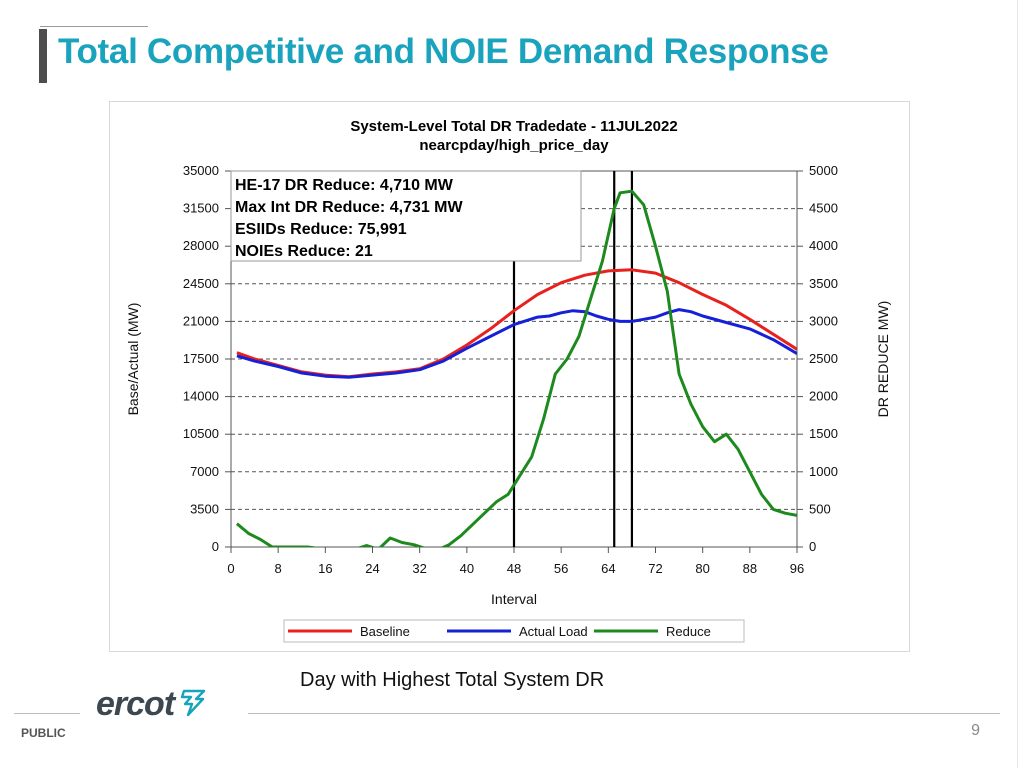  Describe the element at coordinates (823, 433) in the screenshot. I see `y2-tick-label: 1500` at that location.